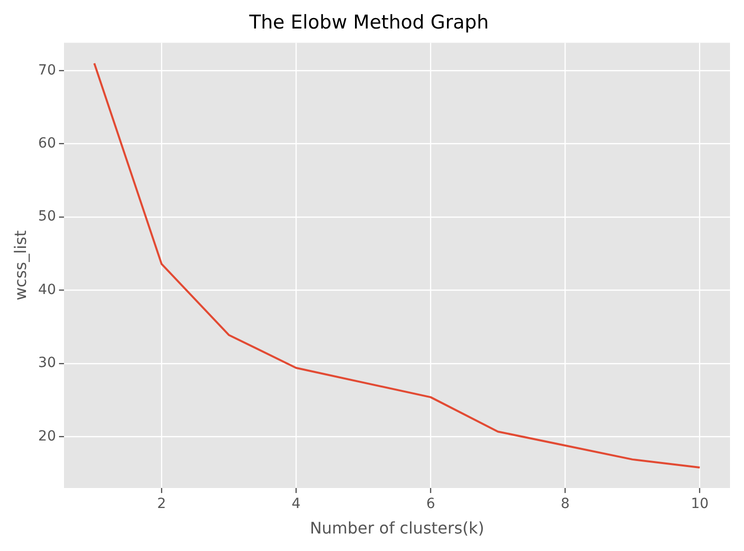 The height and width of the screenshot is (551, 744). Describe the element at coordinates (47, 290) in the screenshot. I see `y-tick-label: 40` at that location.